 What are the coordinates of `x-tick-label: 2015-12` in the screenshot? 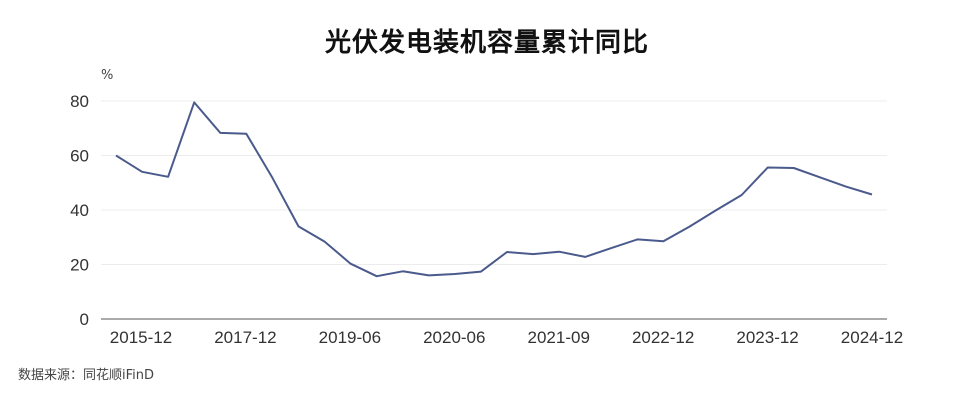 It's located at (141, 337).